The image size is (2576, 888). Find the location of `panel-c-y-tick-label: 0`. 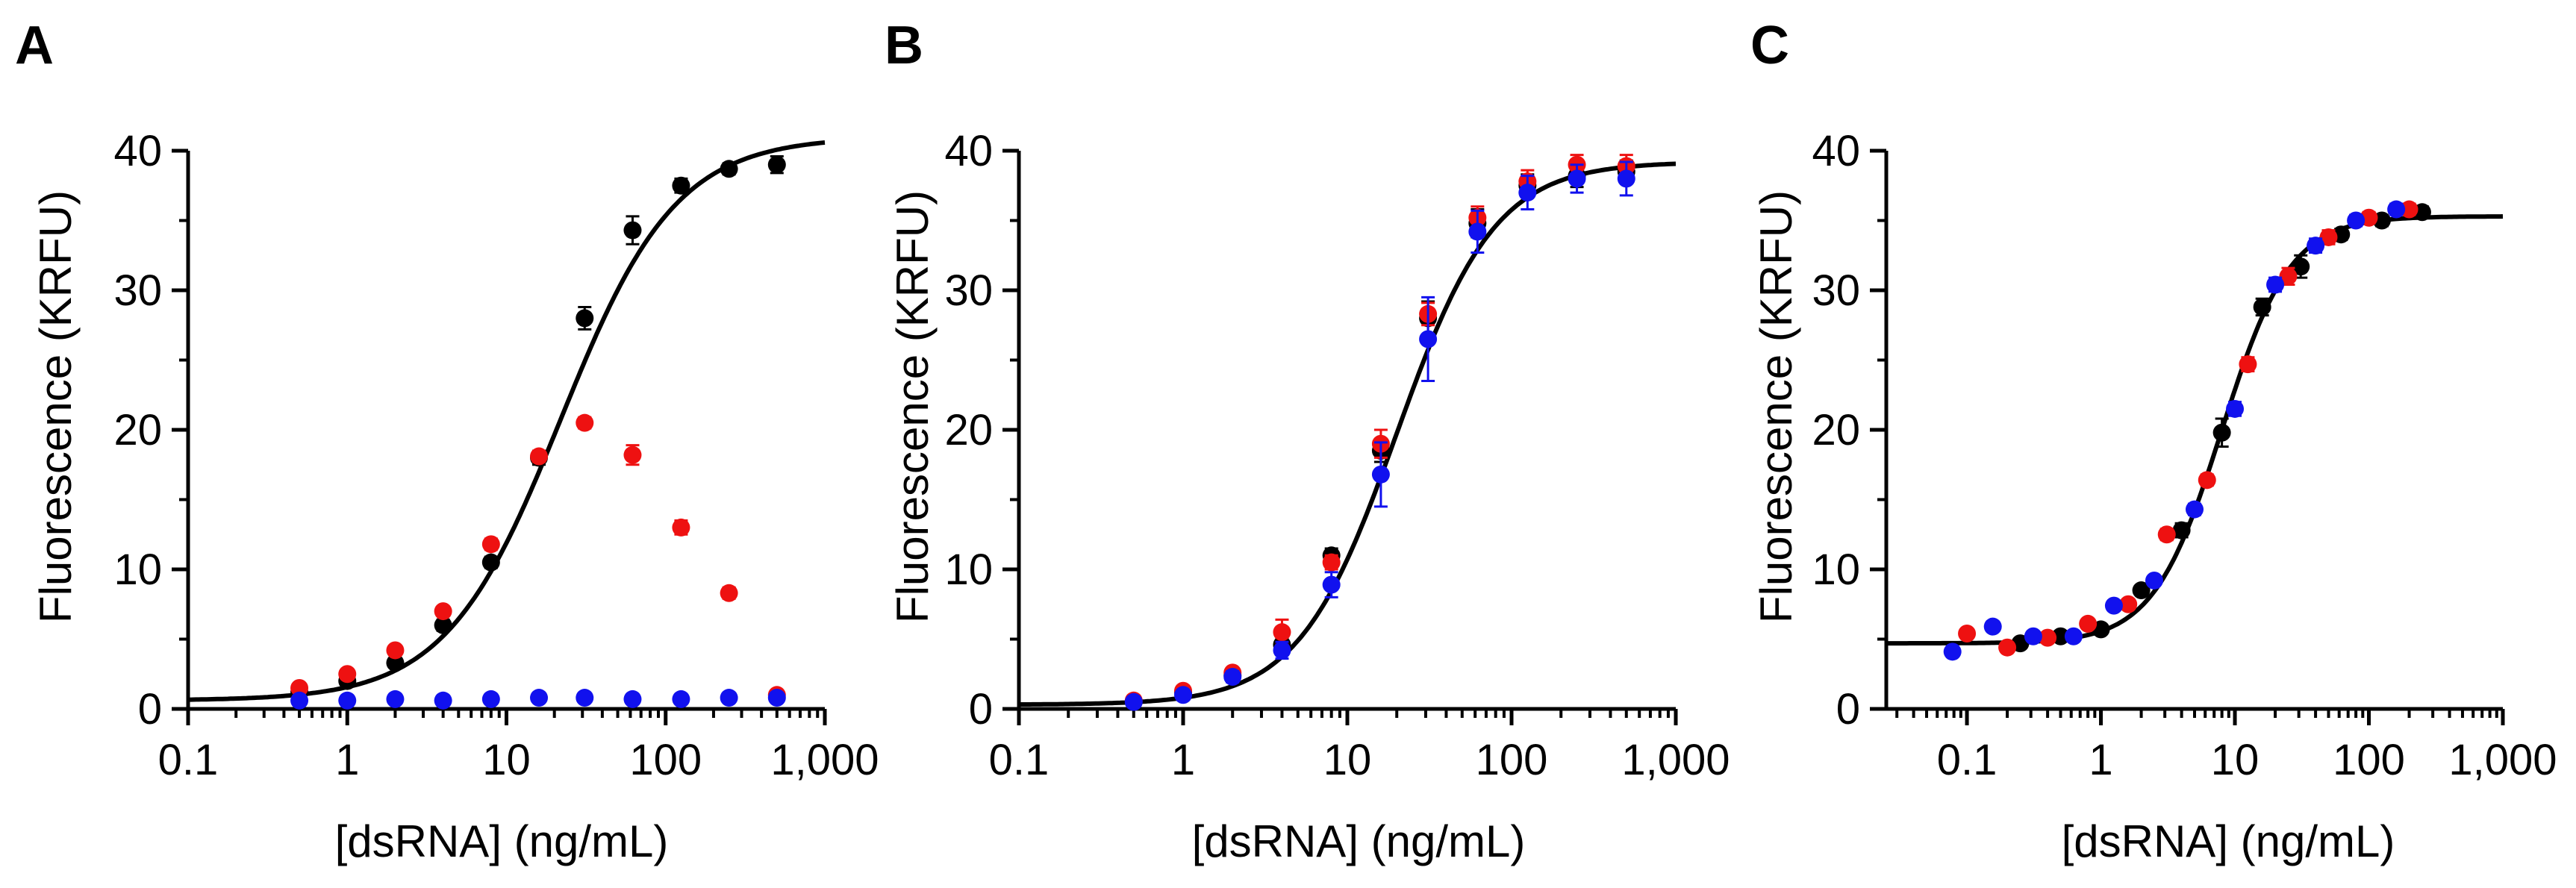

panel-c-y-tick-label: 0 is located at coordinates (1848, 709).